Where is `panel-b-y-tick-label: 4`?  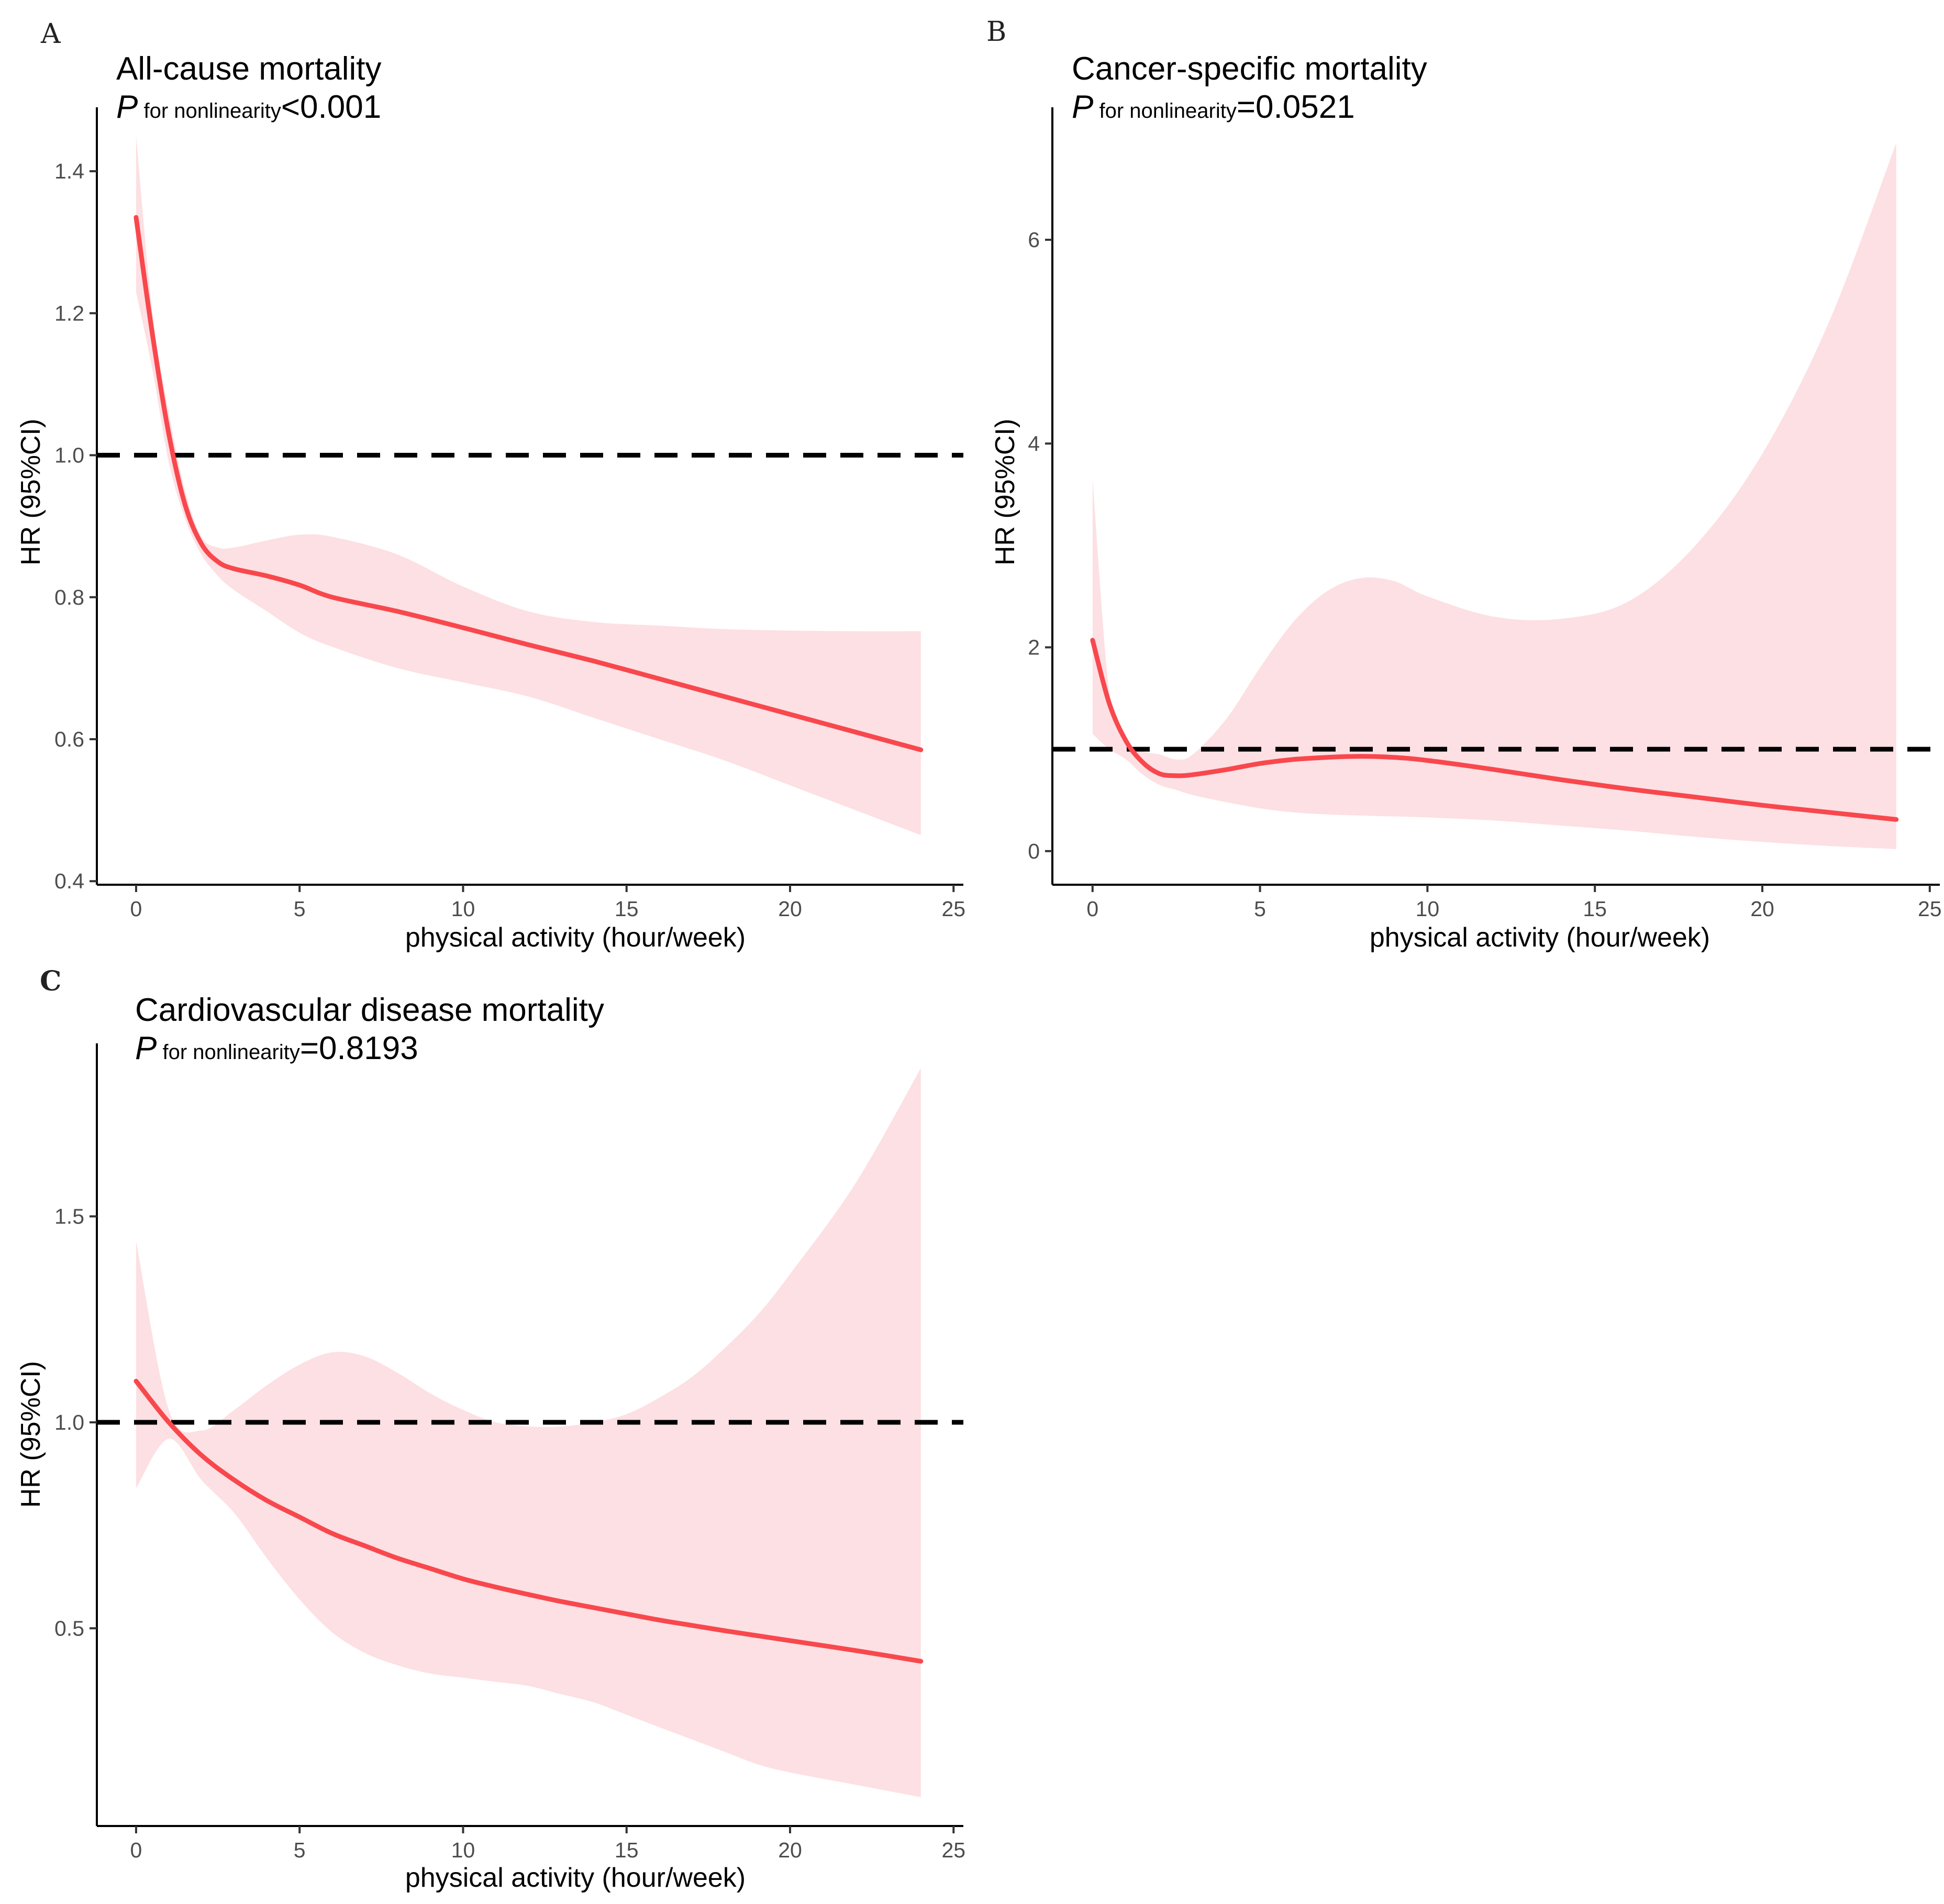 panel-b-y-tick-label: 4 is located at coordinates (1034, 443).